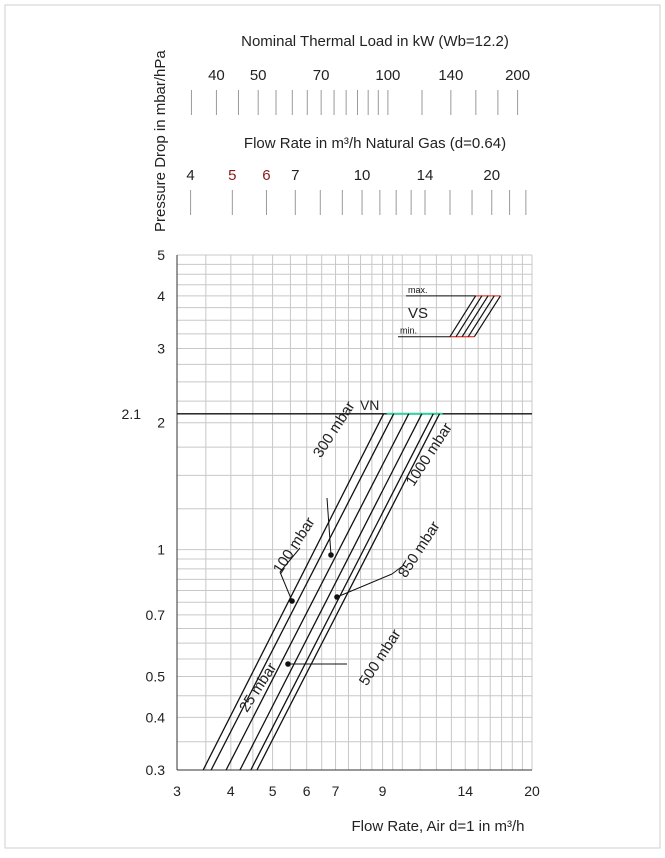 Image resolution: width=665 pixels, height=858 pixels. Describe the element at coordinates (160, 141) in the screenshot. I see `y-axis-title: Pressure Drop in mbar/hPa` at that location.